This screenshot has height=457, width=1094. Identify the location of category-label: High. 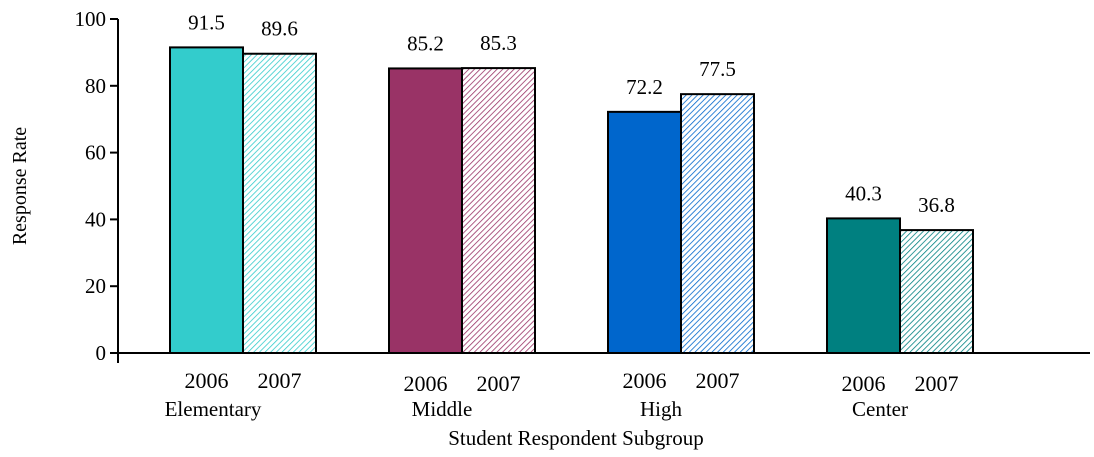
(661, 409).